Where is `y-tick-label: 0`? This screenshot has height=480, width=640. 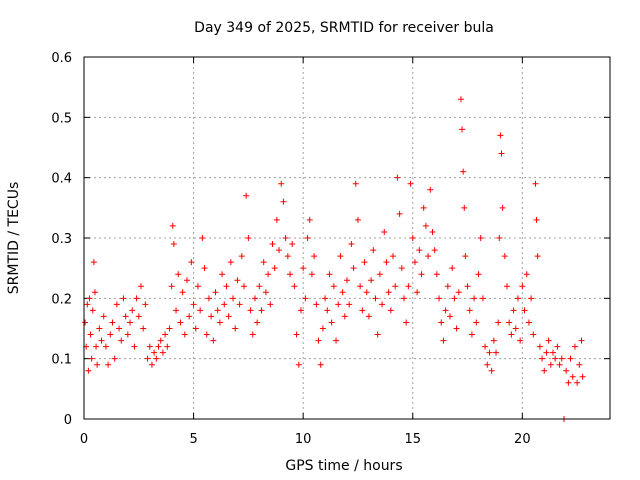 y-tick-label: 0 is located at coordinates (68, 420).